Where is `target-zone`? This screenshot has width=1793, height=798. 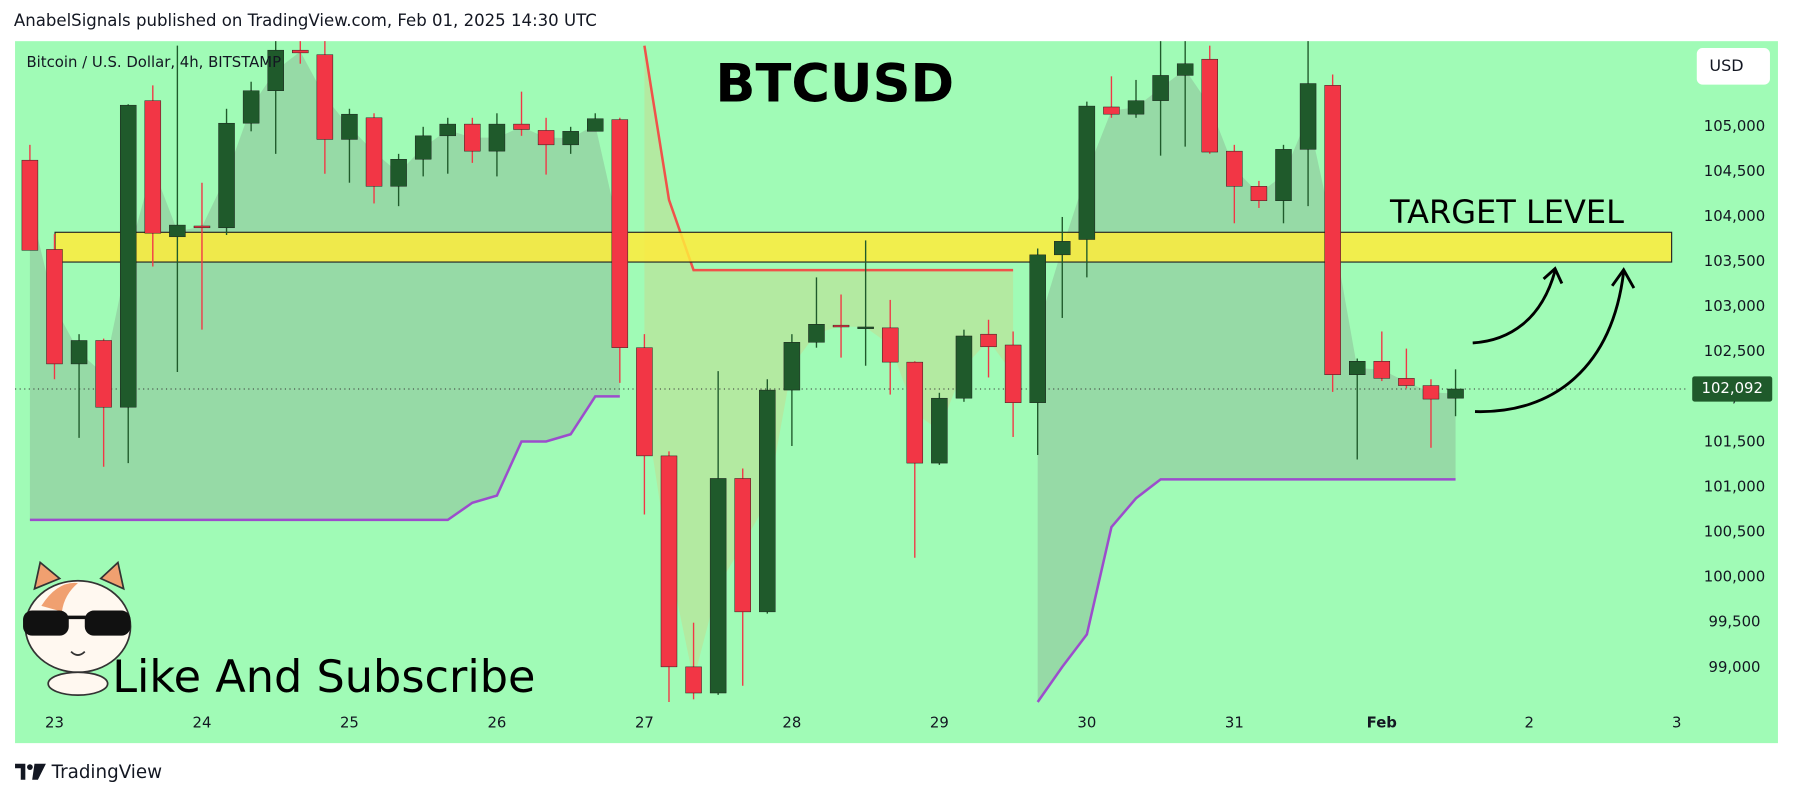
target-zone is located at coordinates (863, 247).